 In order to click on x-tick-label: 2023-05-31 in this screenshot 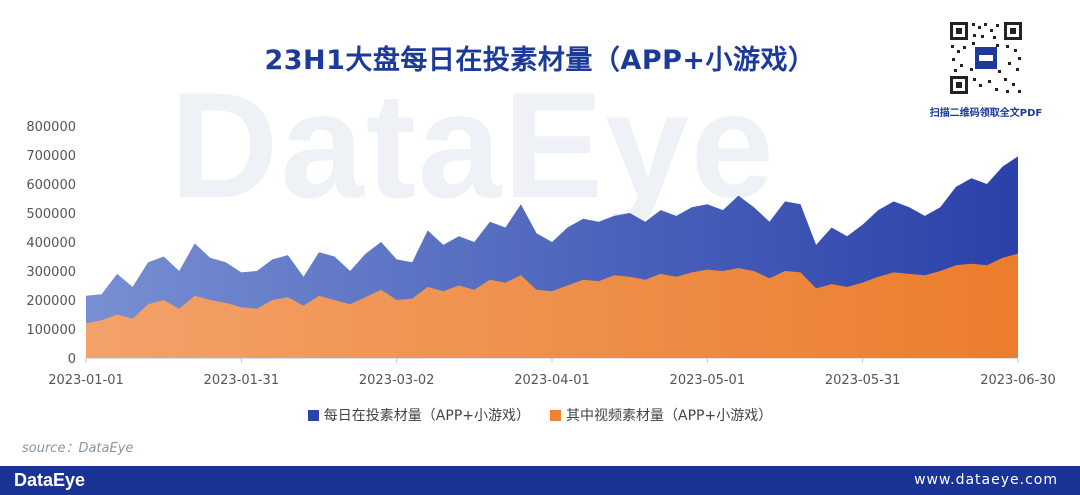, I will do `click(863, 380)`.